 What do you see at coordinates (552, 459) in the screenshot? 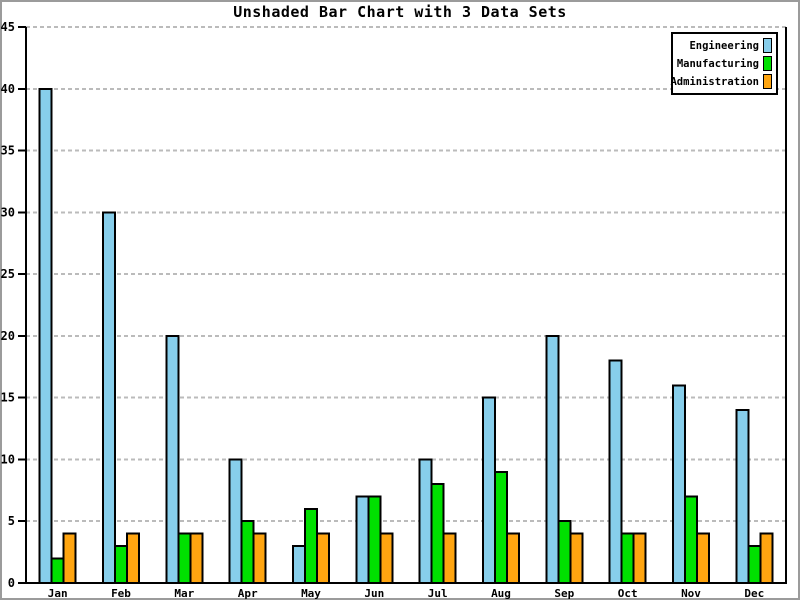
I see `bar-engineering-sep` at bounding box center [552, 459].